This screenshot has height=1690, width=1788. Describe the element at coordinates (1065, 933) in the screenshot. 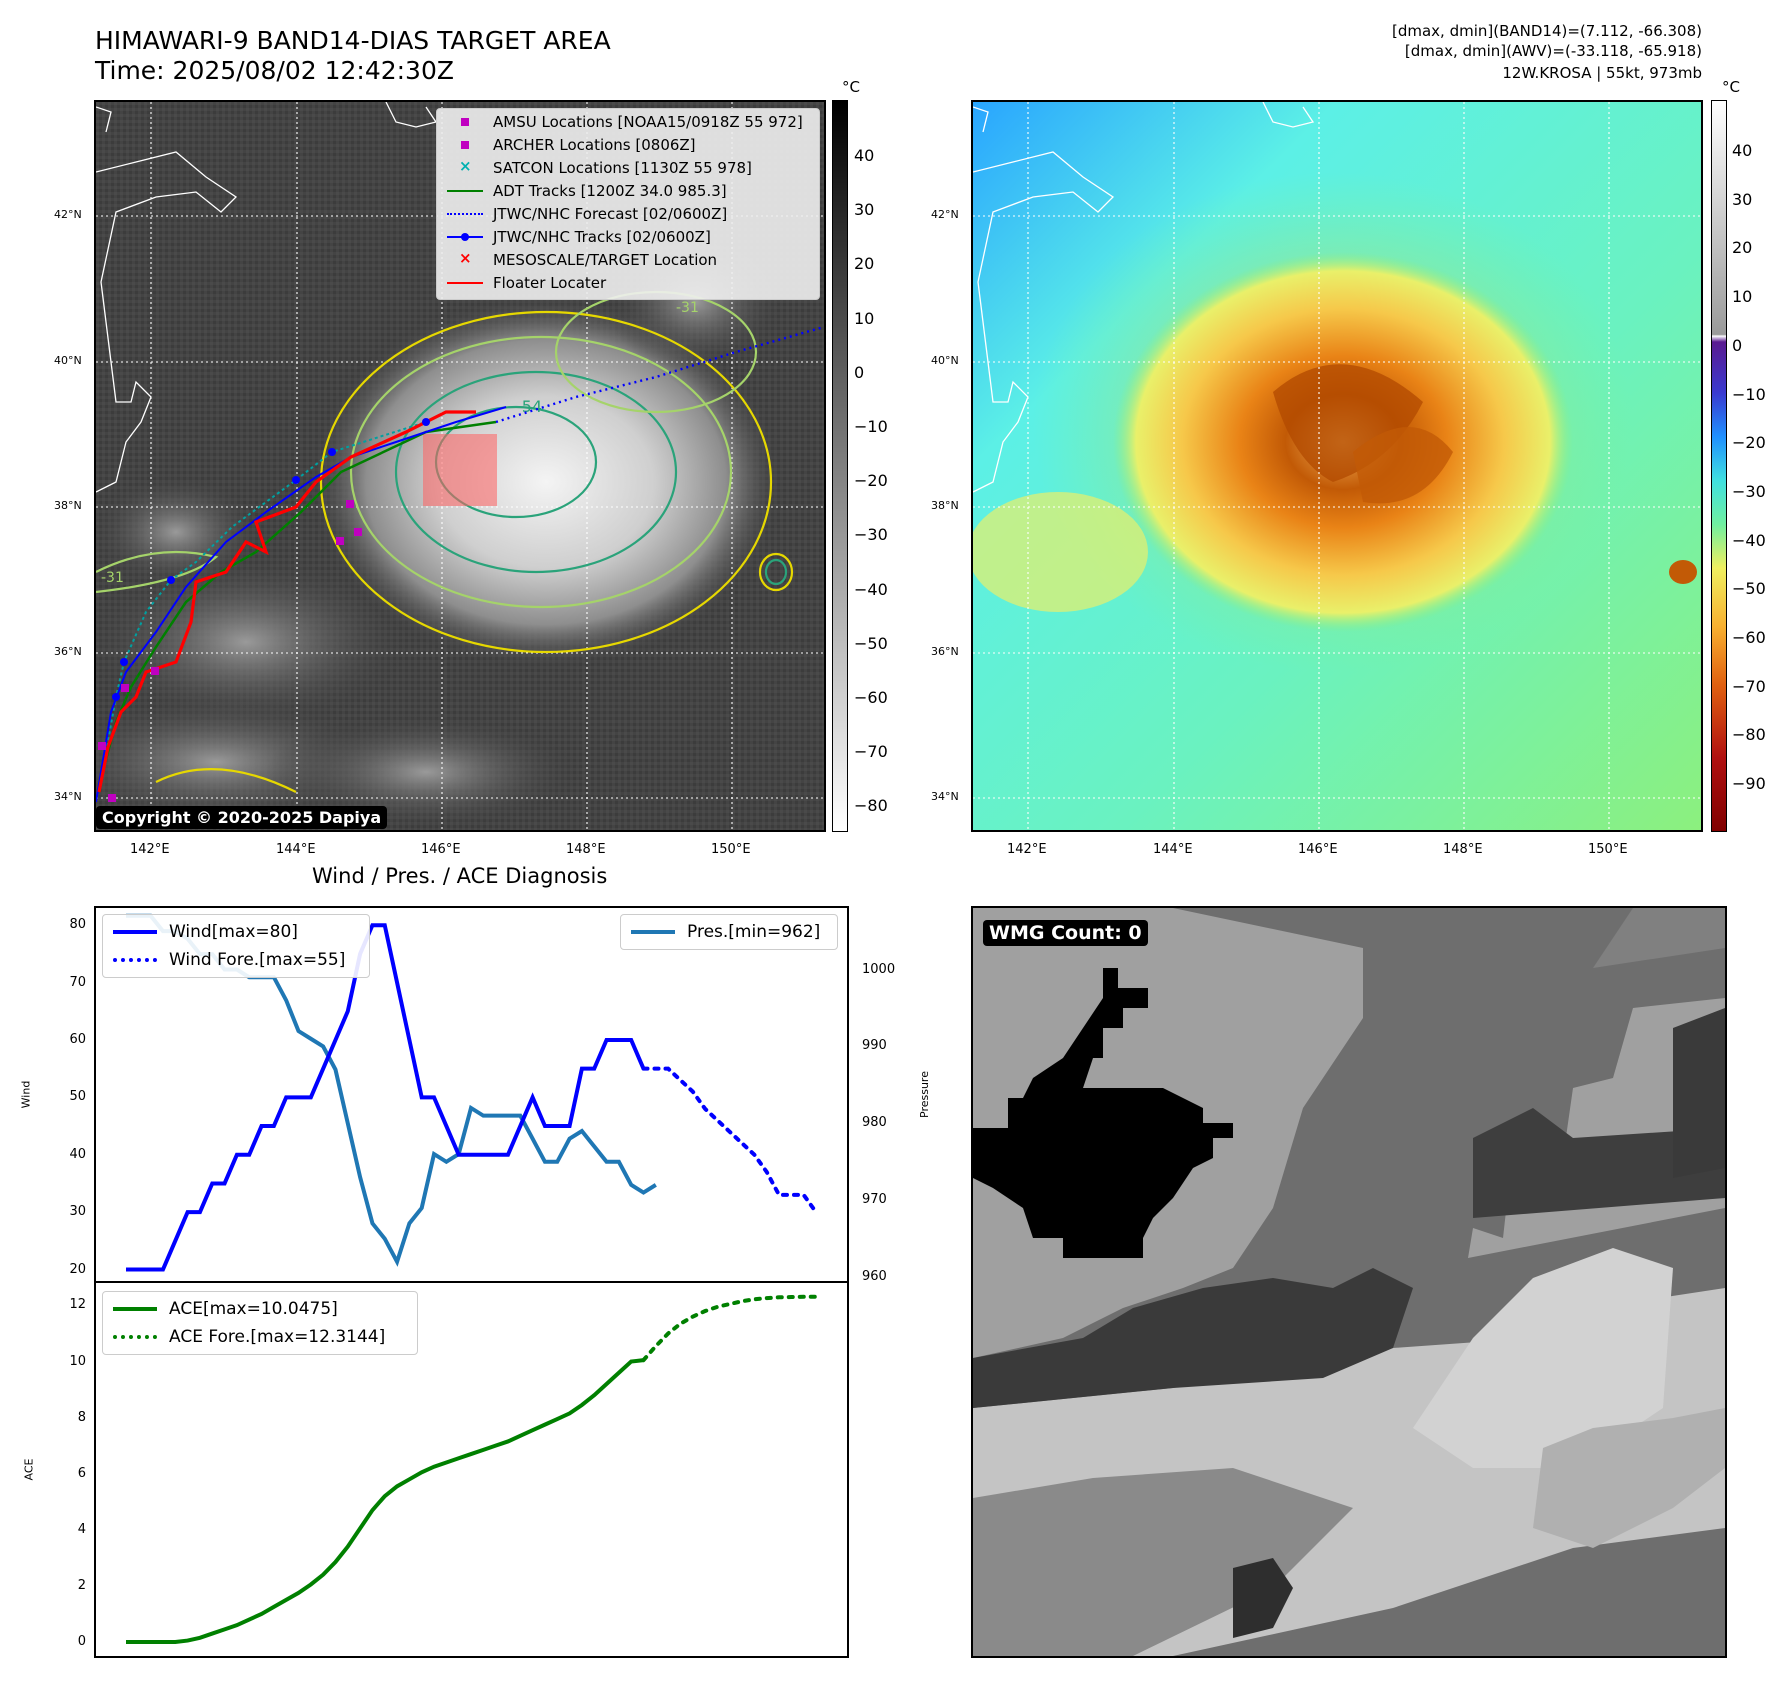

I see `wmg-count-badge: WMG Count: 0` at that location.